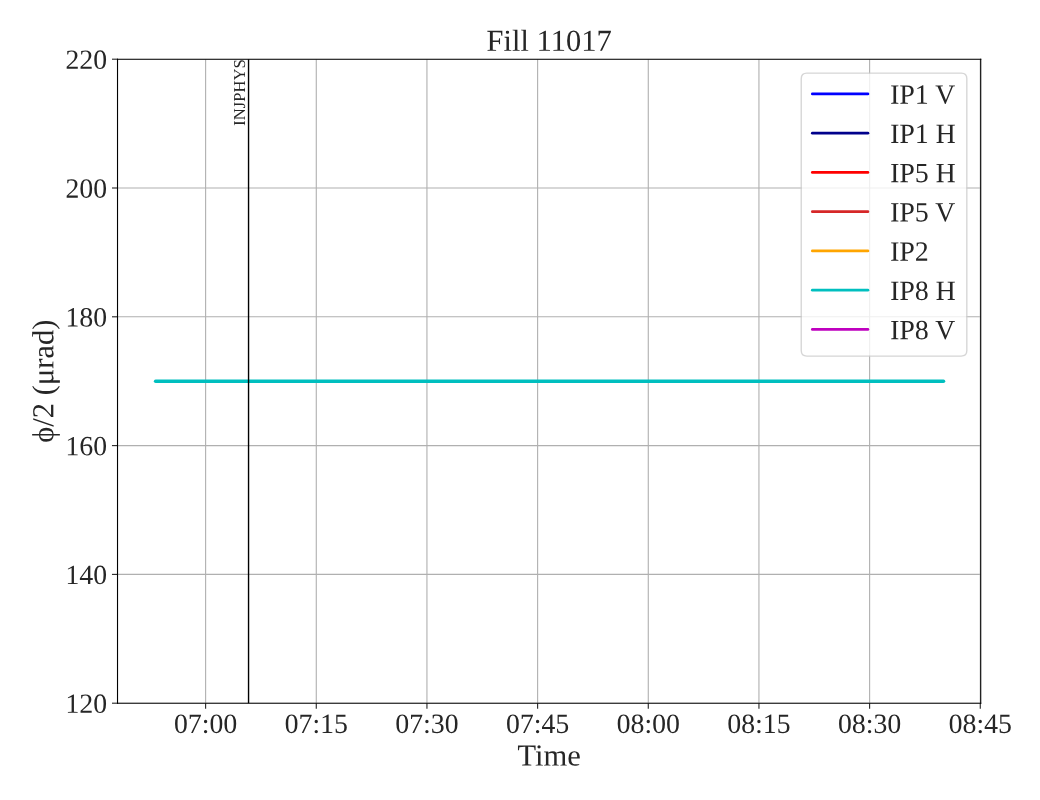 This screenshot has width=1040, height=800. I want to click on x-tick-label: 07:15, so click(316, 724).